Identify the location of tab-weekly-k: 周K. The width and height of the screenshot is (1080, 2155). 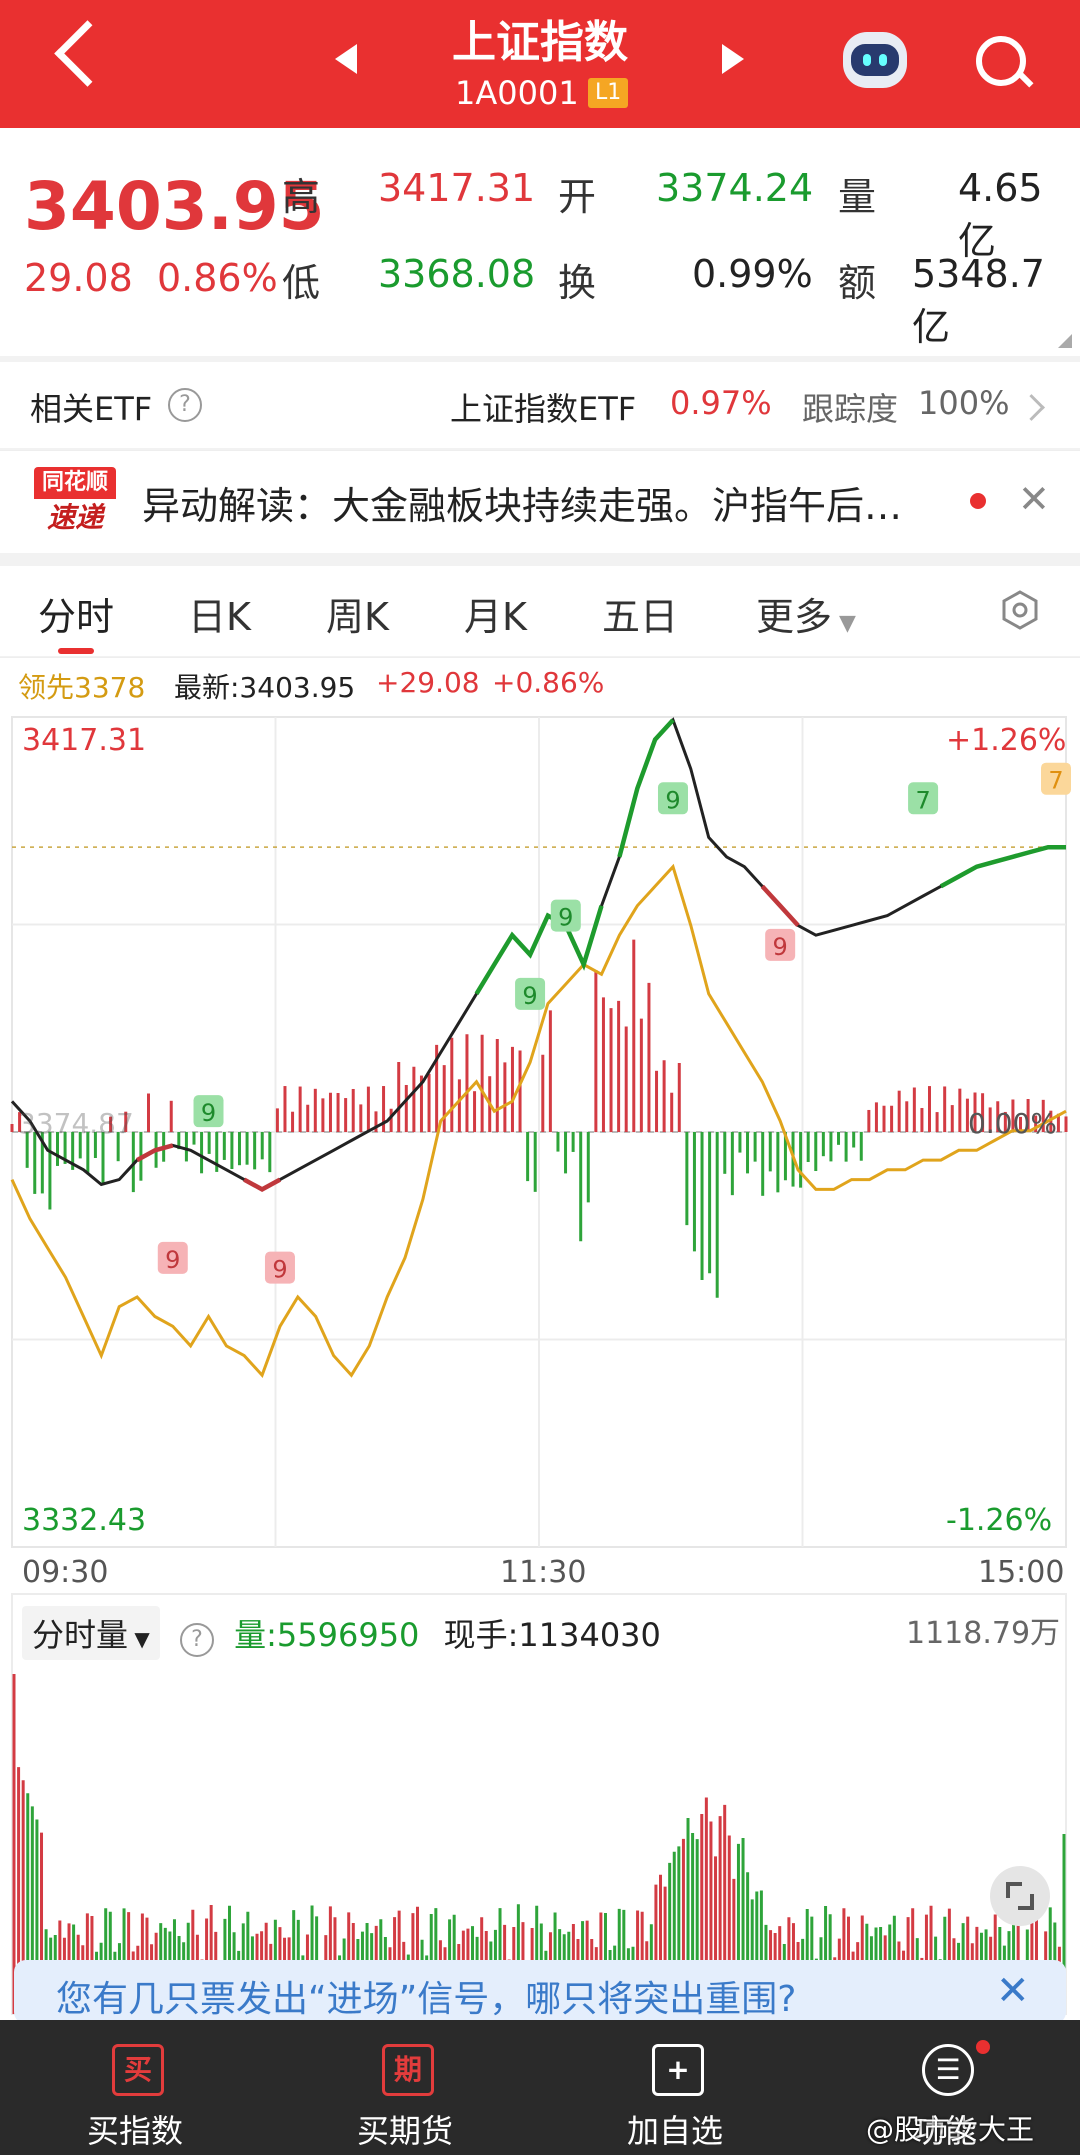
(357, 617).